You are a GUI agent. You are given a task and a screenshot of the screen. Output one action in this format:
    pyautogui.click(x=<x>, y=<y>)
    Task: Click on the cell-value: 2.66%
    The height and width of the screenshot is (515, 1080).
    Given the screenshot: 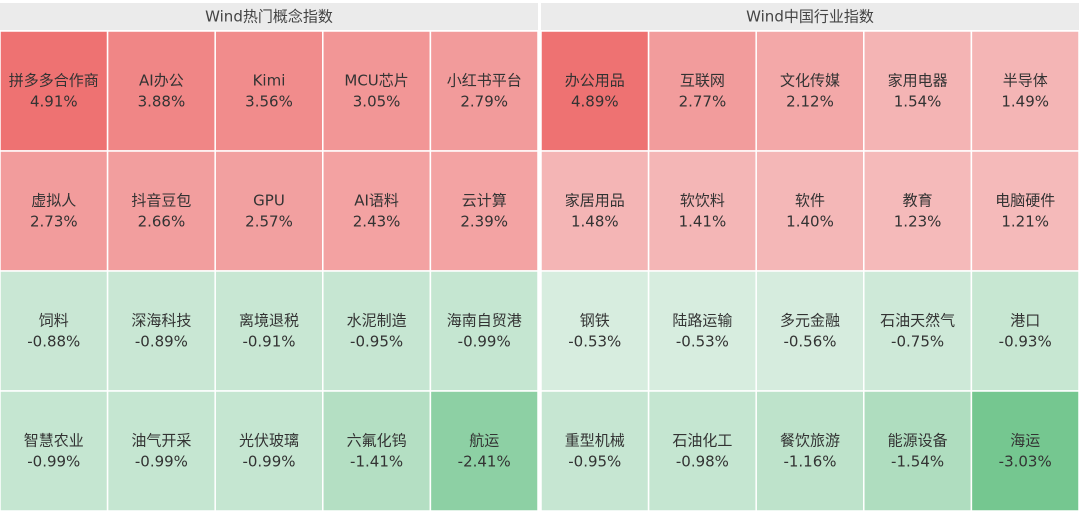 What is the action you would take?
    pyautogui.click(x=162, y=222)
    